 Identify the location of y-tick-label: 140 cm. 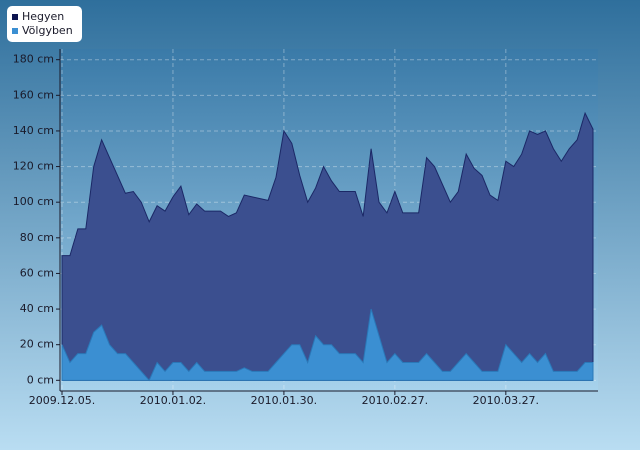
(33, 130).